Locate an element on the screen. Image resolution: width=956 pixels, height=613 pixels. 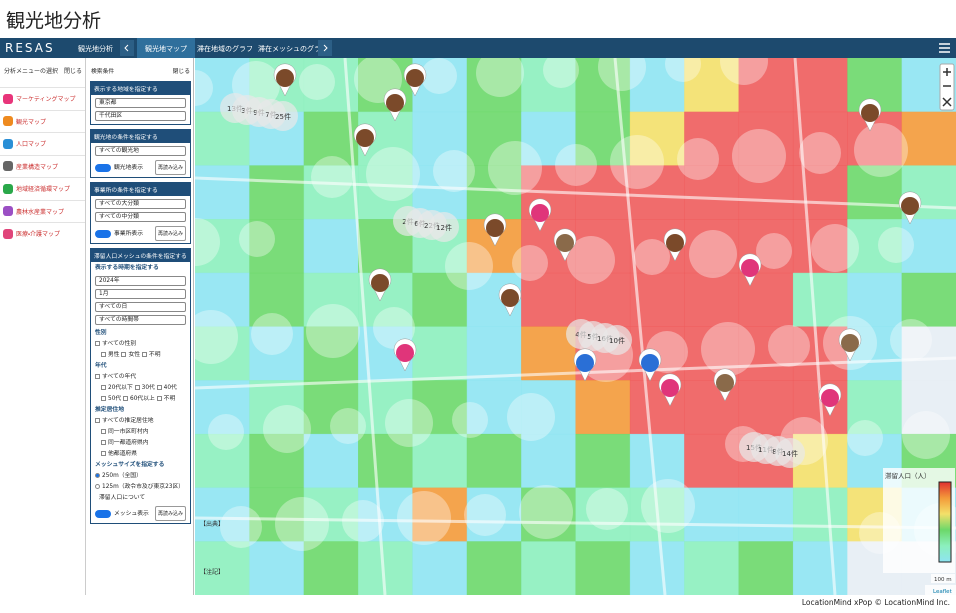
checkbox: 同一都道府県内 is located at coordinates (128, 443).